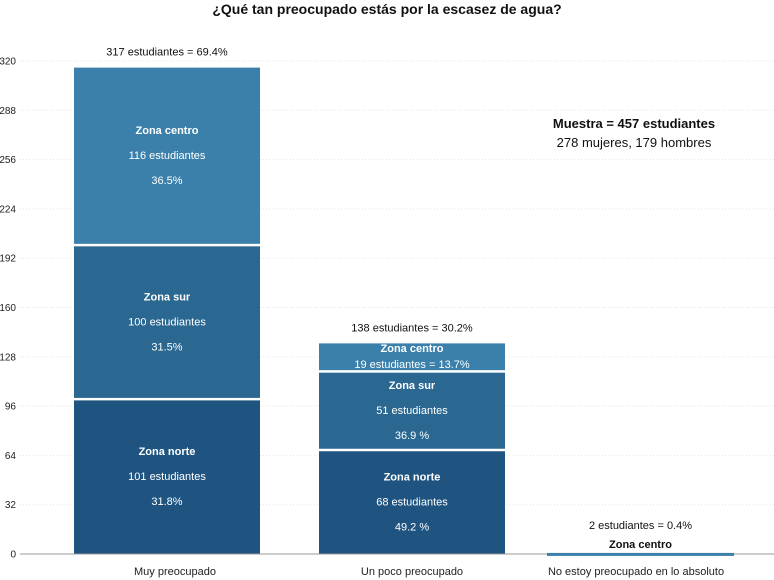 This screenshot has width=774, height=580. I want to click on y-tick-label: 128, so click(8, 357).